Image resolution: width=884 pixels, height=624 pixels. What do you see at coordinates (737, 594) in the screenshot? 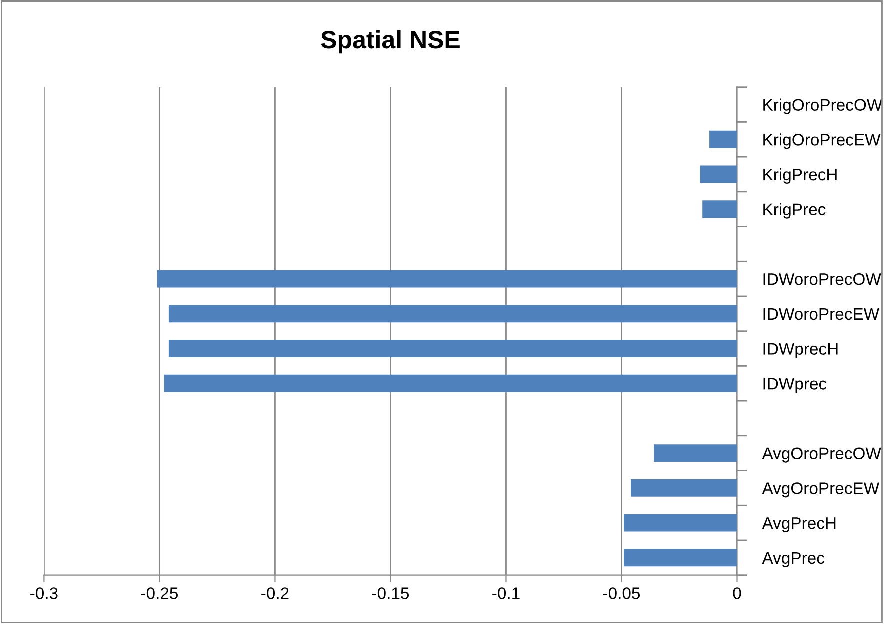
I see `x-tick-label: 0` at bounding box center [737, 594].